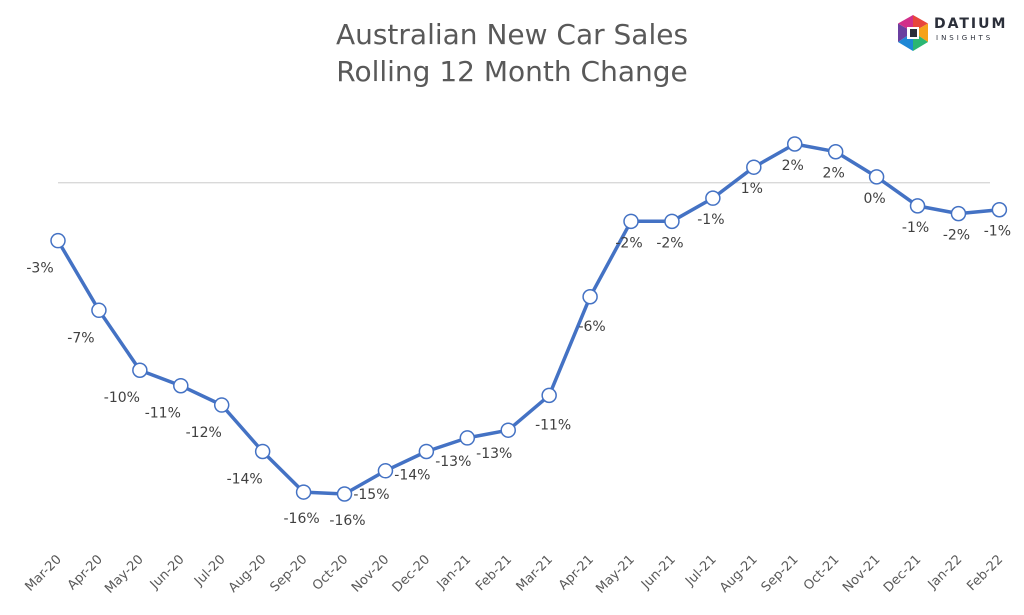  Describe the element at coordinates (965, 38) in the screenshot. I see `logo-subtitle: INSIGHTS` at that location.